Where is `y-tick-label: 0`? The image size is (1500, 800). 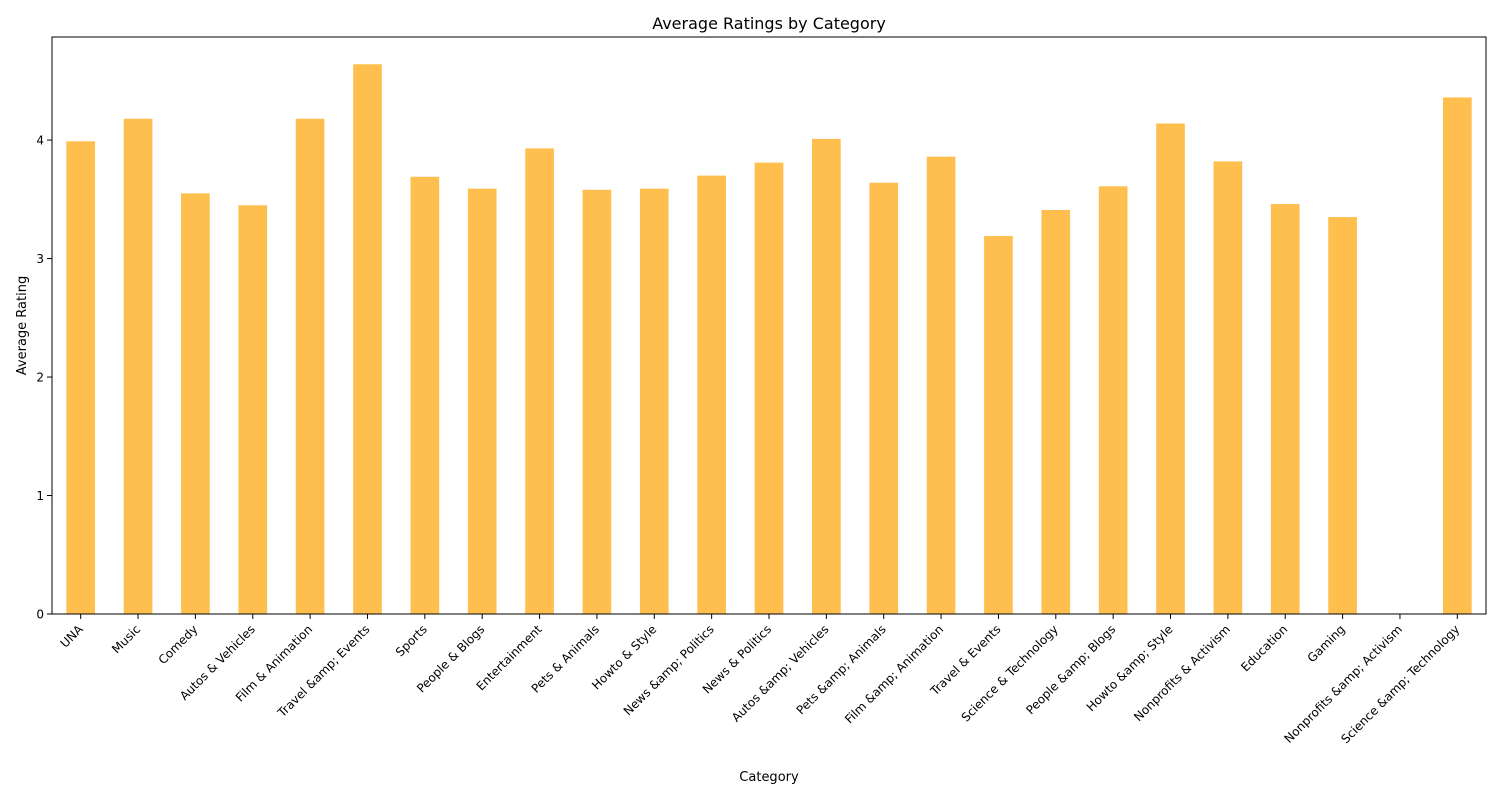
y-tick-label: 0 is located at coordinates (40, 615).